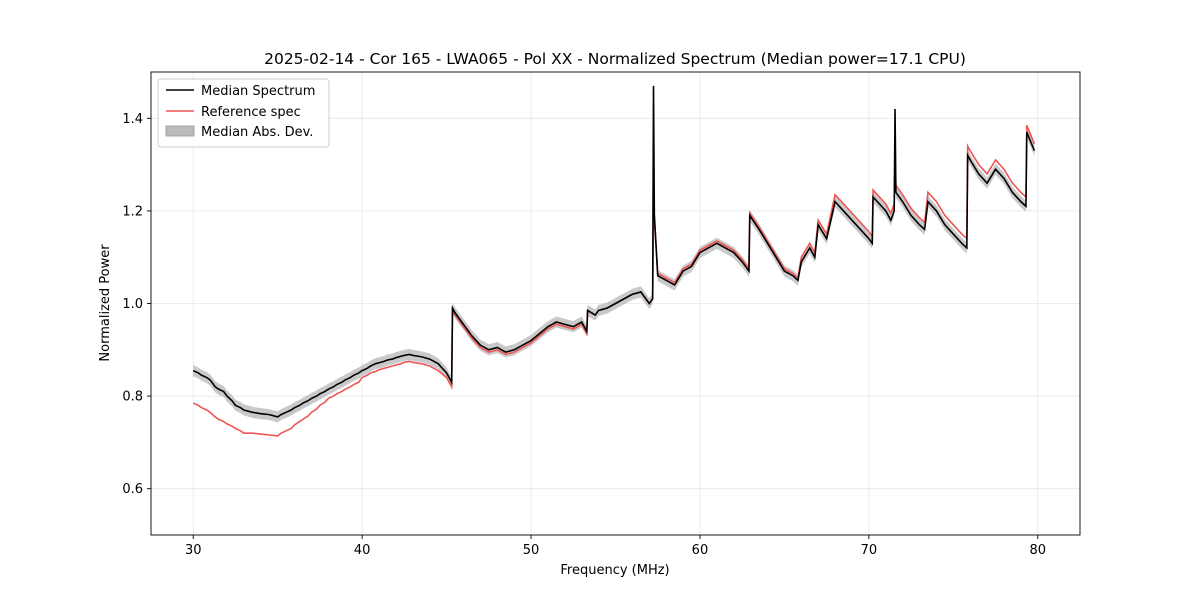 Image resolution: width=1200 pixels, height=600 pixels. I want to click on x-axis-label: Frequency (MHz), so click(614, 570).